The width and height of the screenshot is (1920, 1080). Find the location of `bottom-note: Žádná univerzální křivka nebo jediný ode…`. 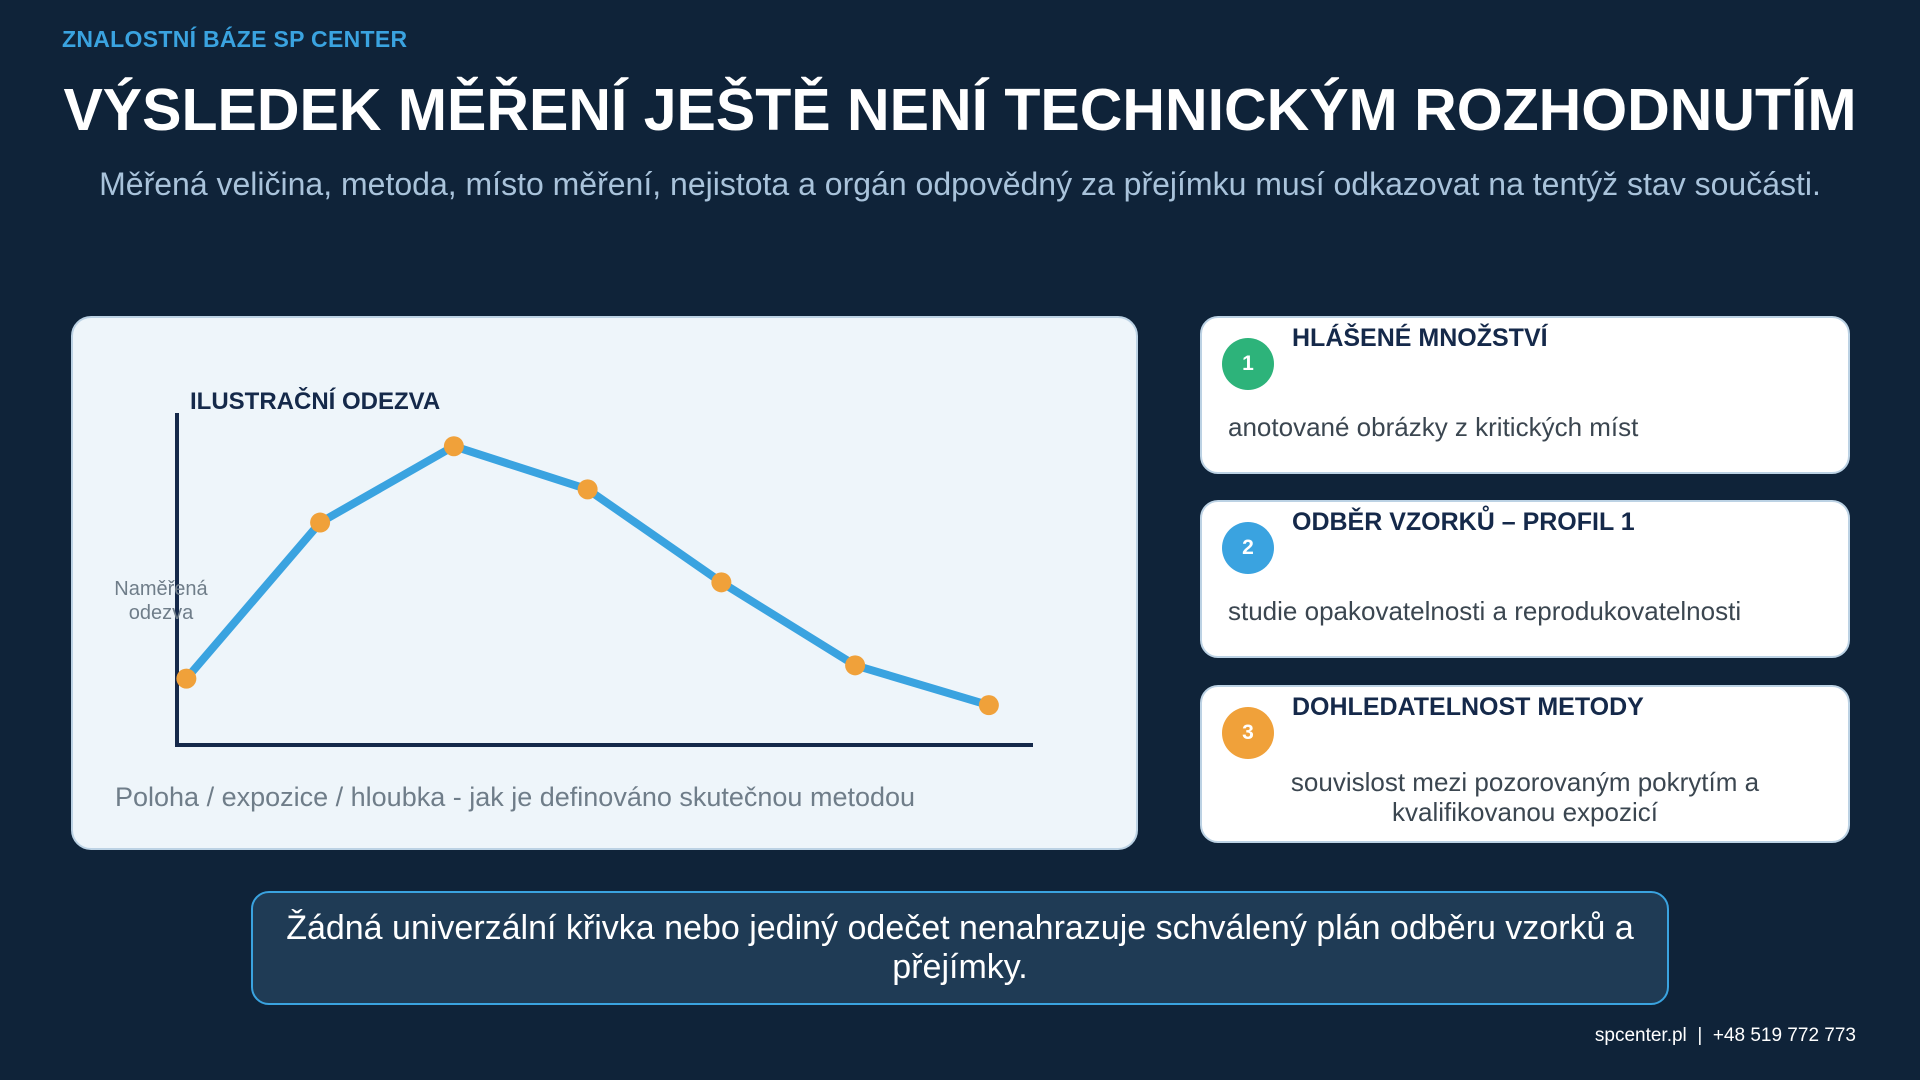

bottom-note: Žádná univerzální křivka nebo jediný ode… is located at coordinates (960, 948).